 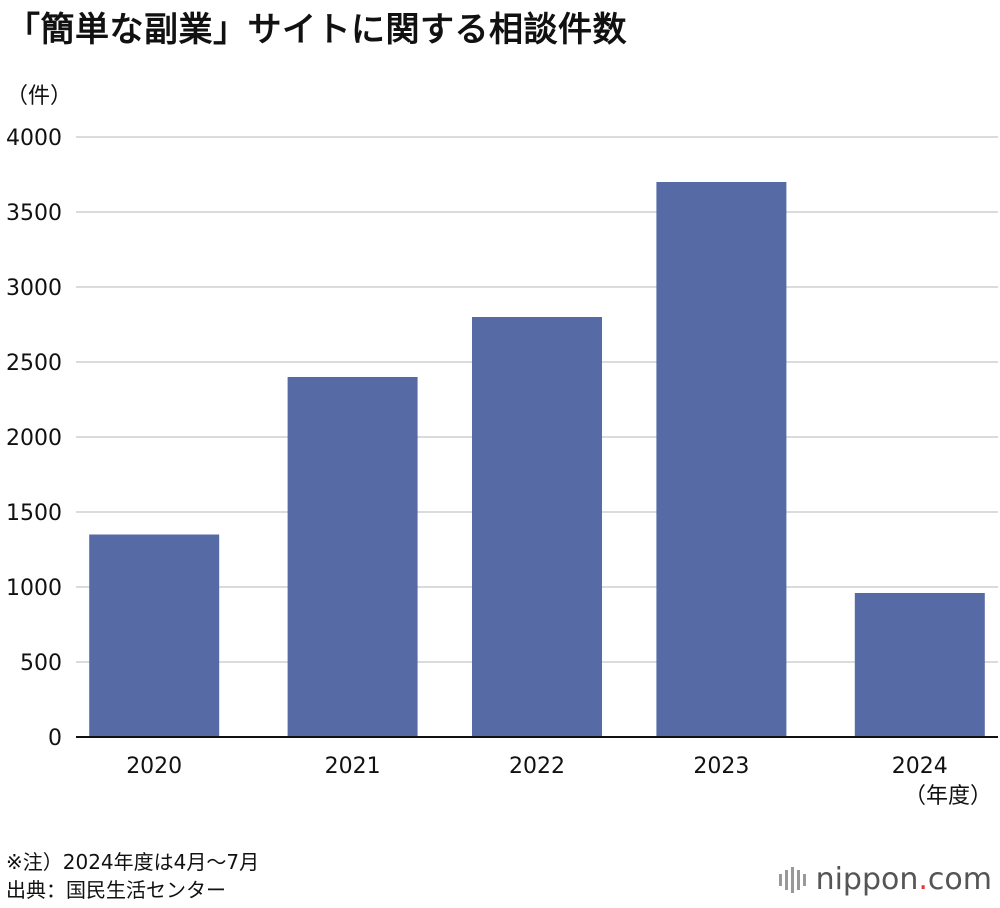 I want to click on y-tick-label: 3500, so click(x=34, y=213).